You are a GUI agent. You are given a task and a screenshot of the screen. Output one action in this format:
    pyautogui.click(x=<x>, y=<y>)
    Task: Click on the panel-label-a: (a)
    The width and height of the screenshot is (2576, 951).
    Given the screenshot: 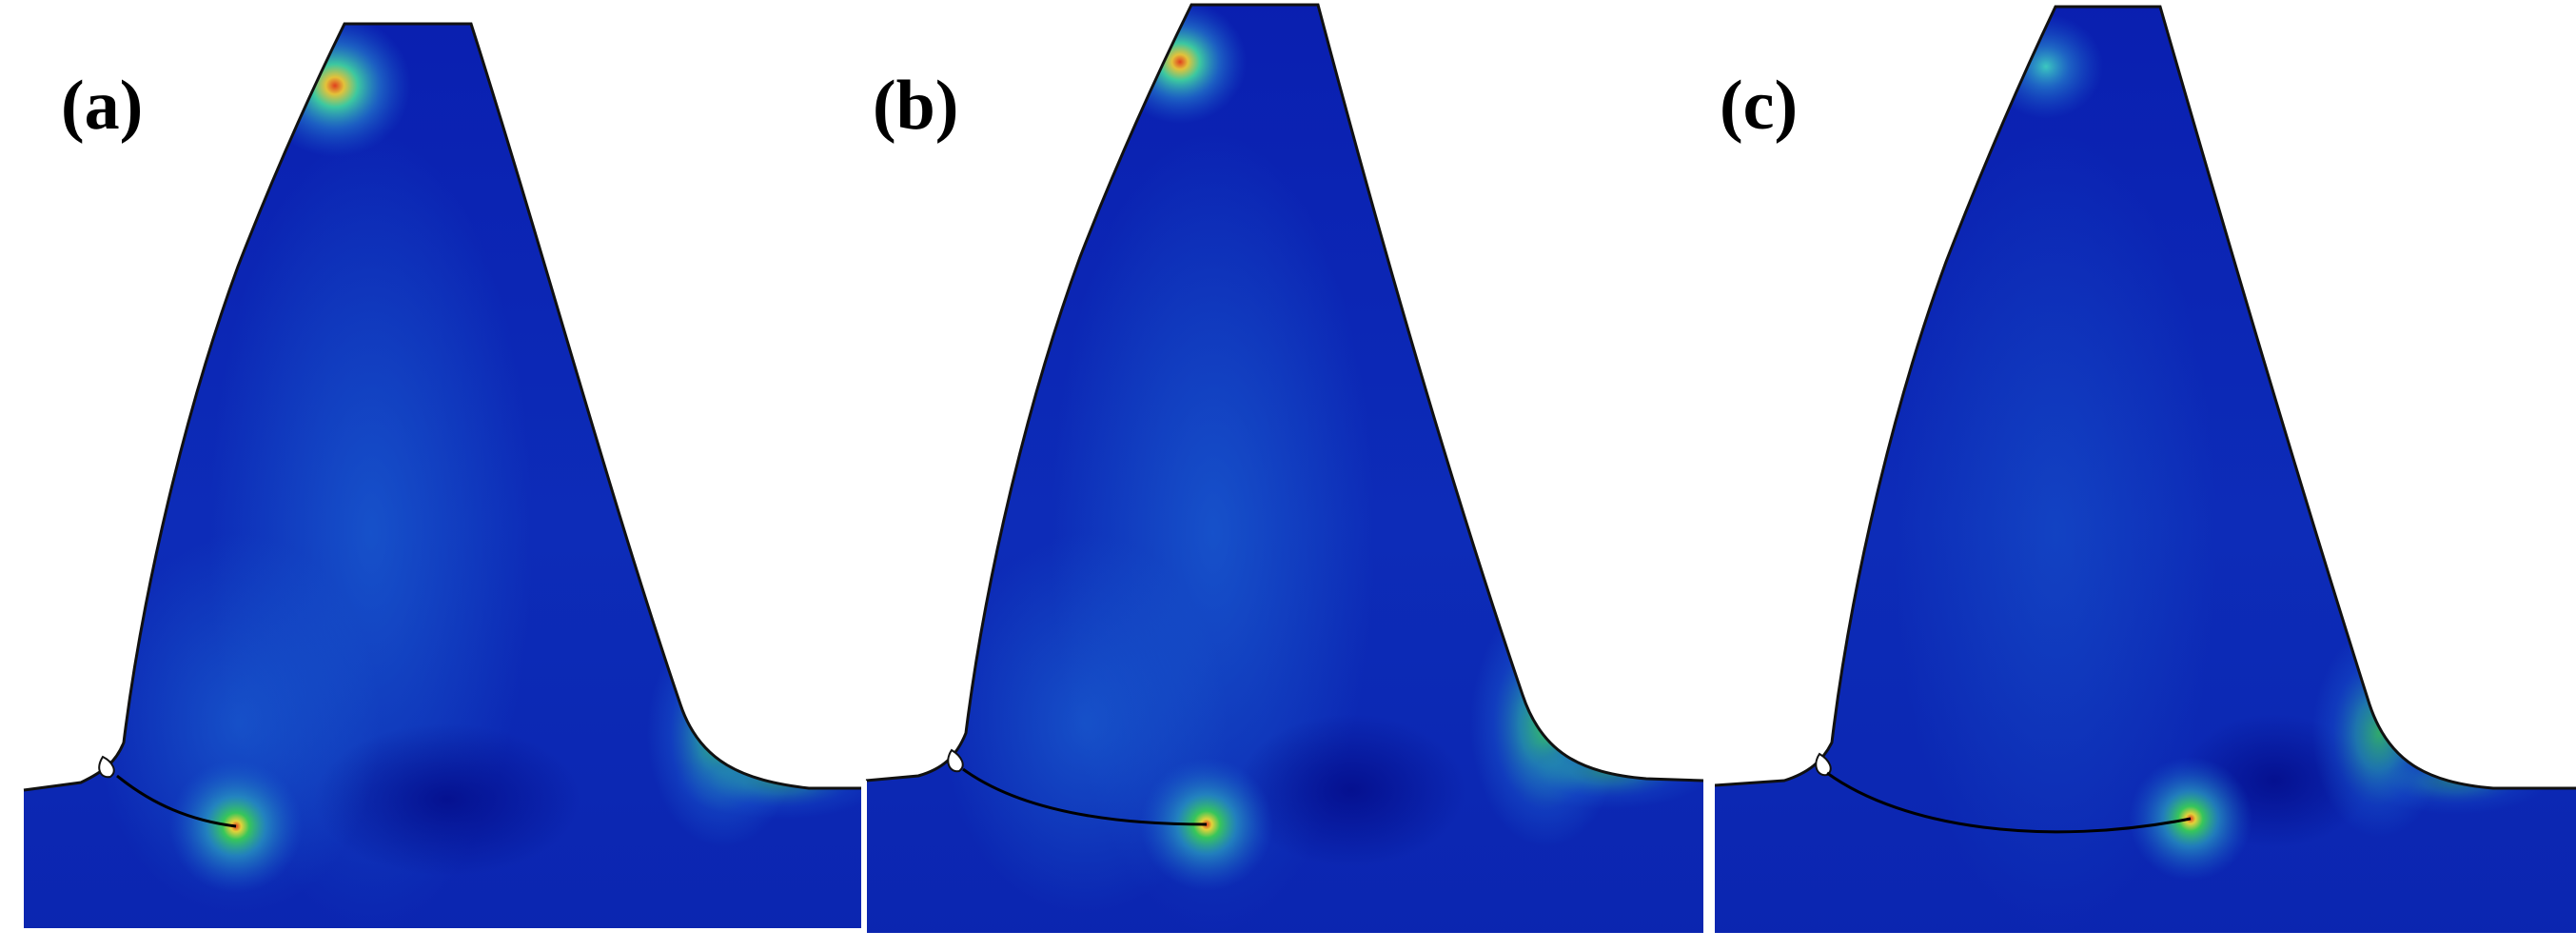 What is the action you would take?
    pyautogui.click(x=102, y=106)
    